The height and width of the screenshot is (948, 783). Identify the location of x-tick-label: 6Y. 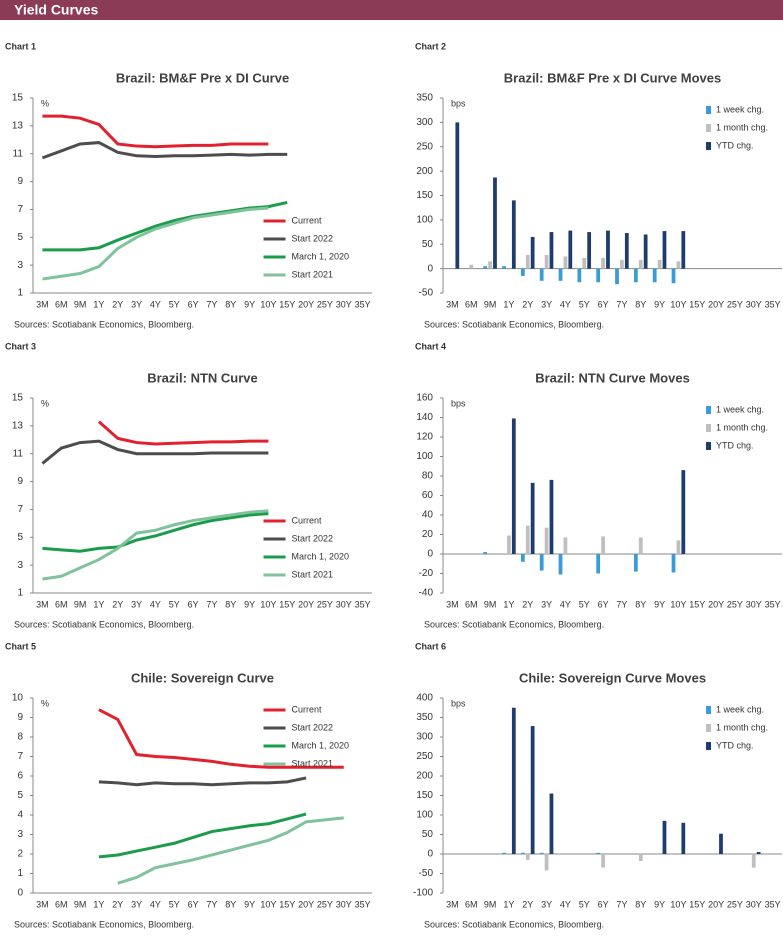
(193, 604).